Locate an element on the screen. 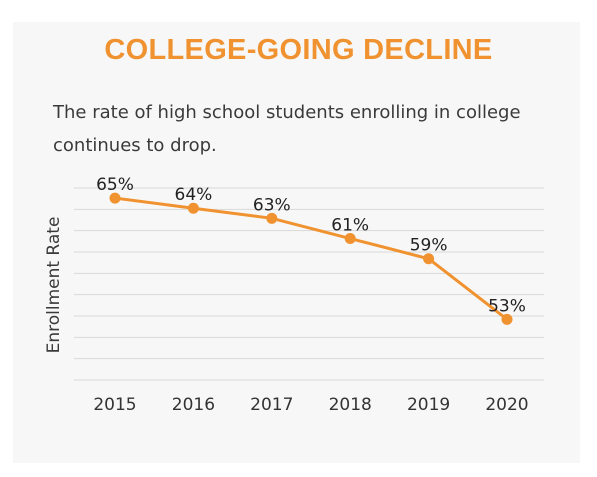  data-label-2020: 53% is located at coordinates (507, 306).